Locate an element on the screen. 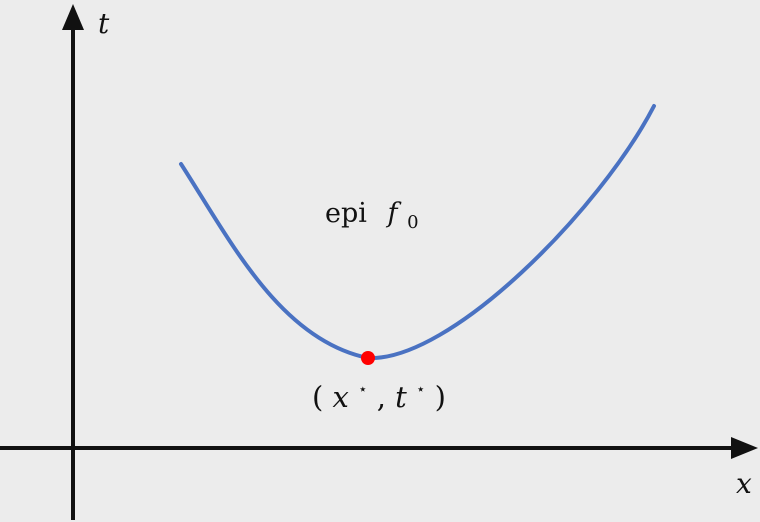  point-comma: , is located at coordinates (381, 397).